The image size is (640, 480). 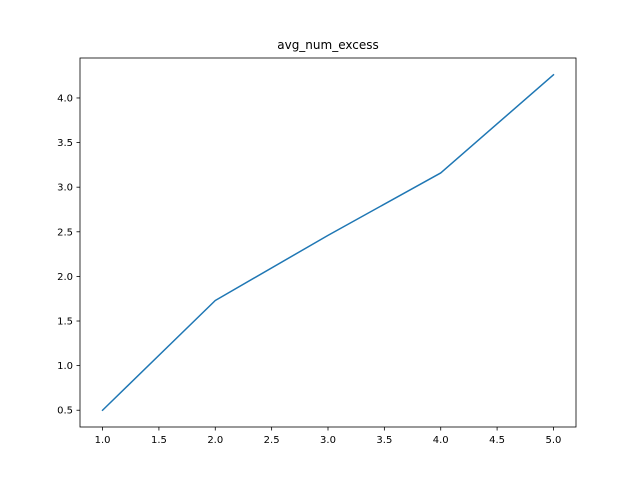 I want to click on x-tick-label: 4.5, so click(x=497, y=440).